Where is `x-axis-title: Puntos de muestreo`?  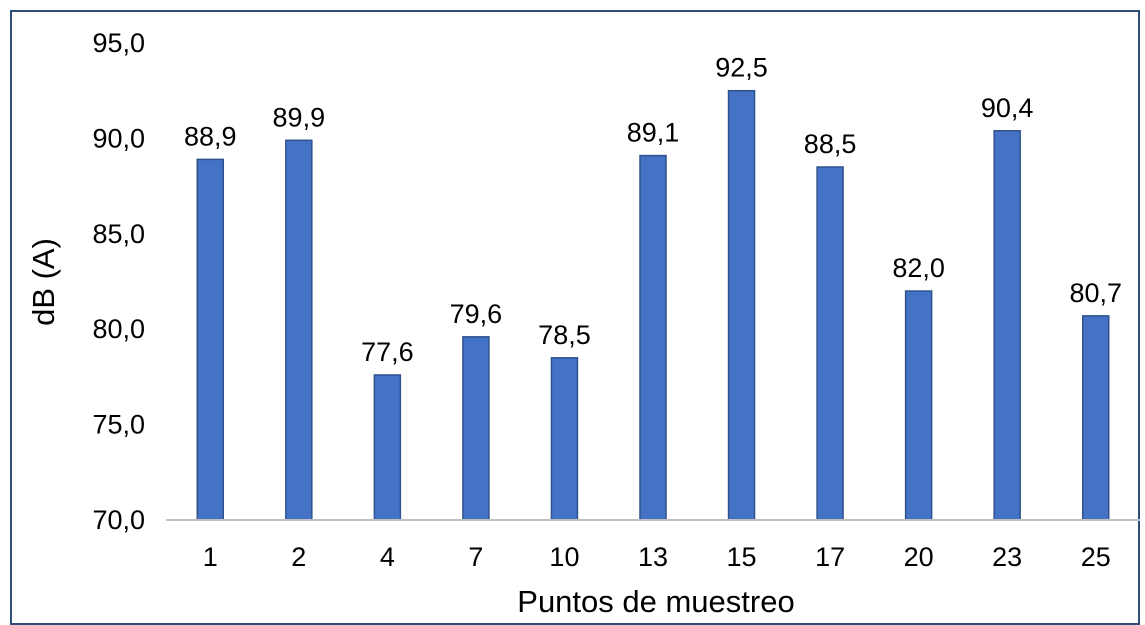 x-axis-title: Puntos de muestreo is located at coordinates (655, 601).